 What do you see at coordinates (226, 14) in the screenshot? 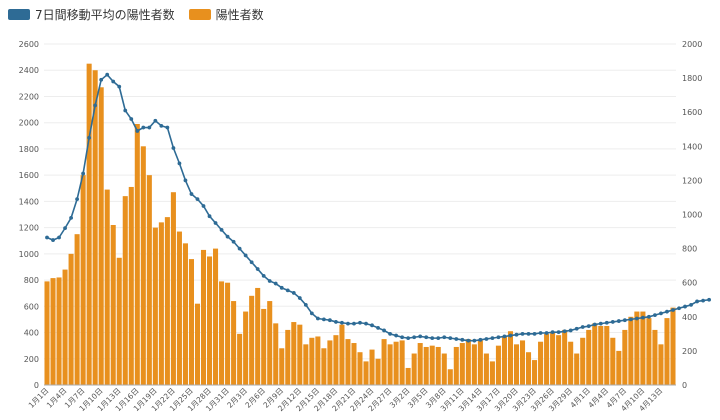
I see `legend-item-bar: 陽性者数` at bounding box center [226, 14].